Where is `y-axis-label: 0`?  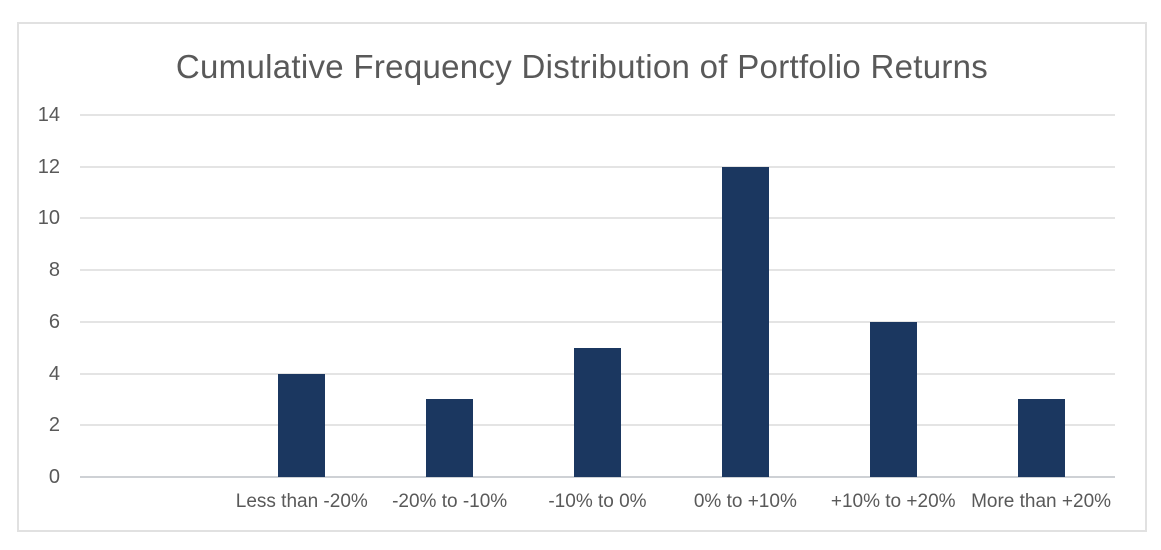
y-axis-label: 0 is located at coordinates (54, 477).